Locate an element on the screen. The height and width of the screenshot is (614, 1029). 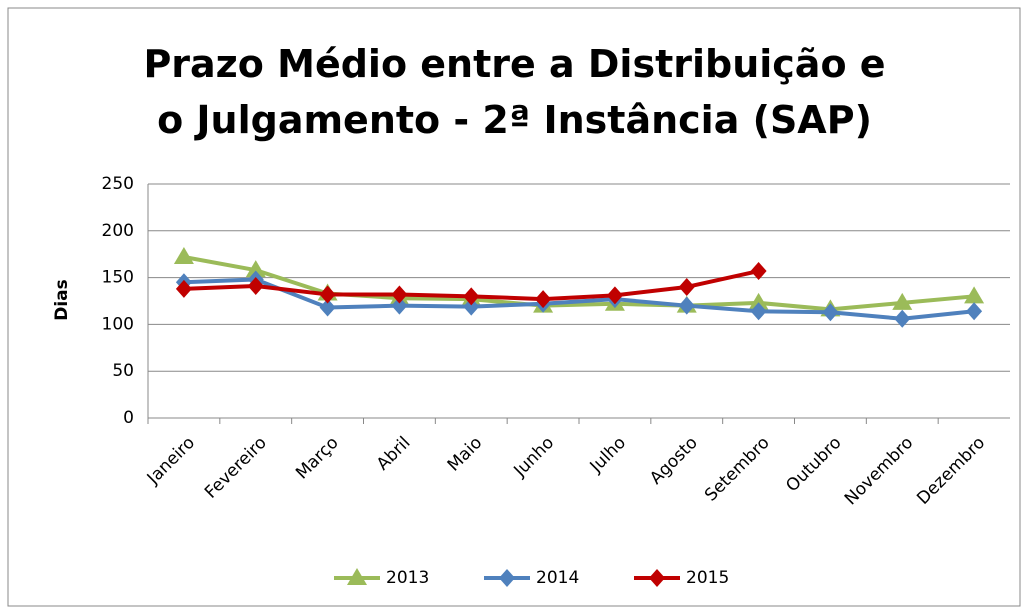
y-tick-label: 100 is located at coordinates (118, 324).